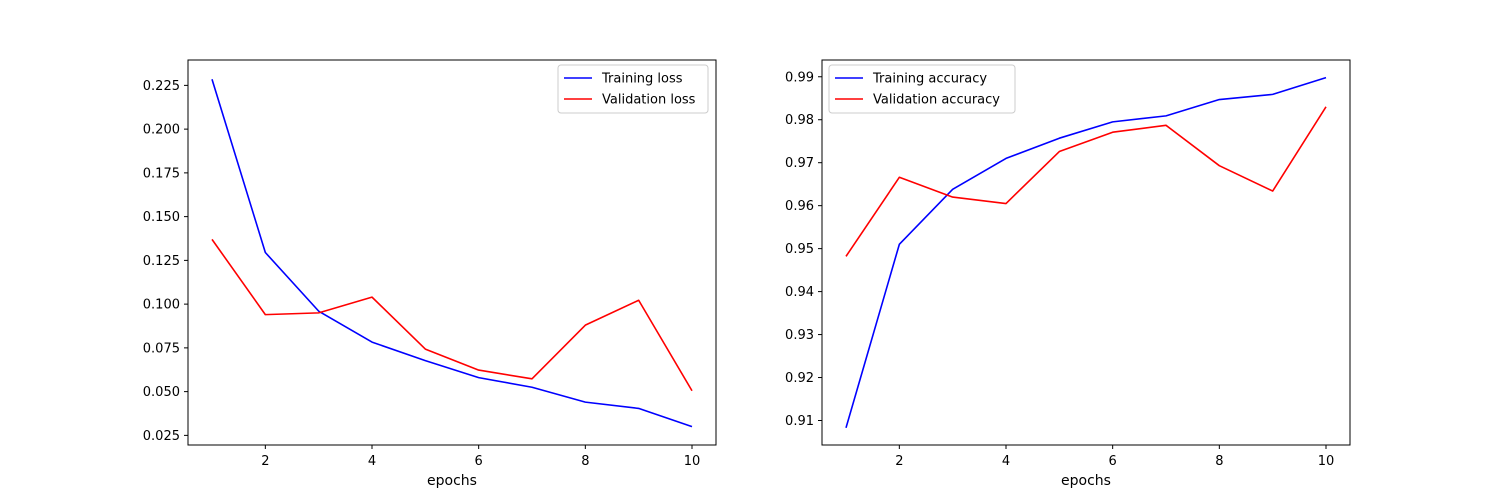 Image resolution: width=1500 pixels, height=500 pixels. I want to click on accuracy-legend: Training accuracy Validation accuracy, so click(922, 89).